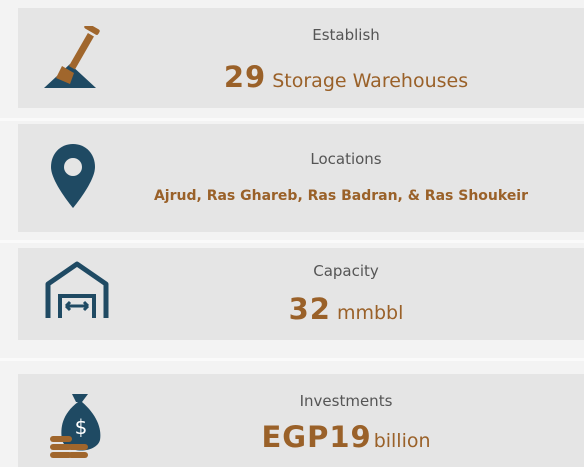  I want to click on card-value-line: EGP19 billion, so click(346, 437).